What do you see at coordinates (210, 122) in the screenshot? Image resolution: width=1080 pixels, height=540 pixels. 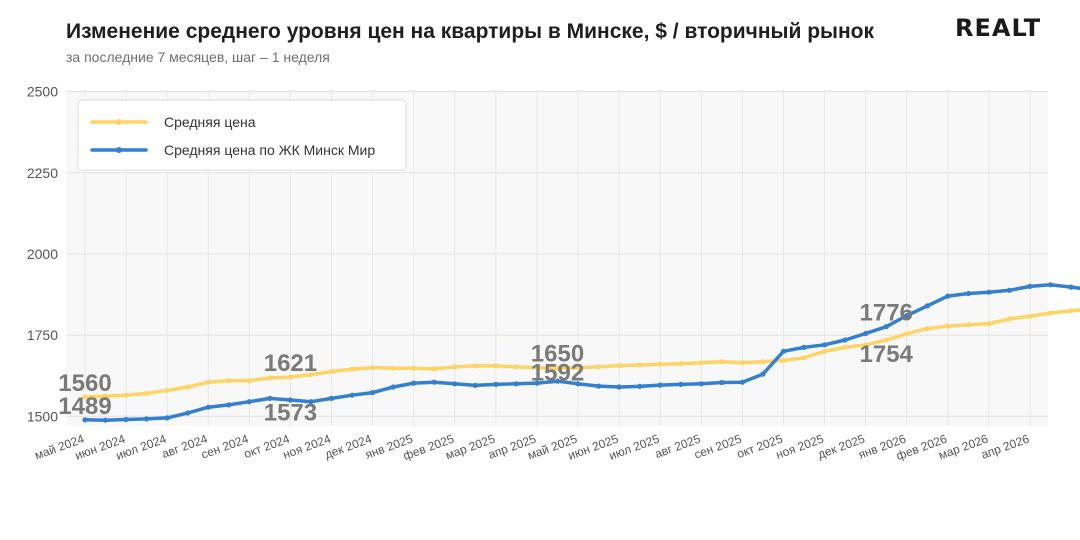 I see `legend-label-avg: Средняя цена` at bounding box center [210, 122].